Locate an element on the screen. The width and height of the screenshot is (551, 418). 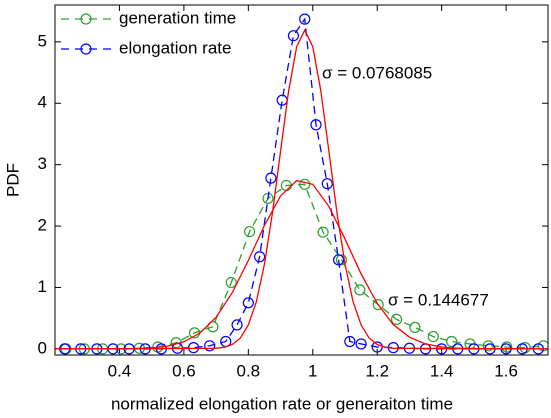
legend-label: elongation rate is located at coordinates (175, 47).